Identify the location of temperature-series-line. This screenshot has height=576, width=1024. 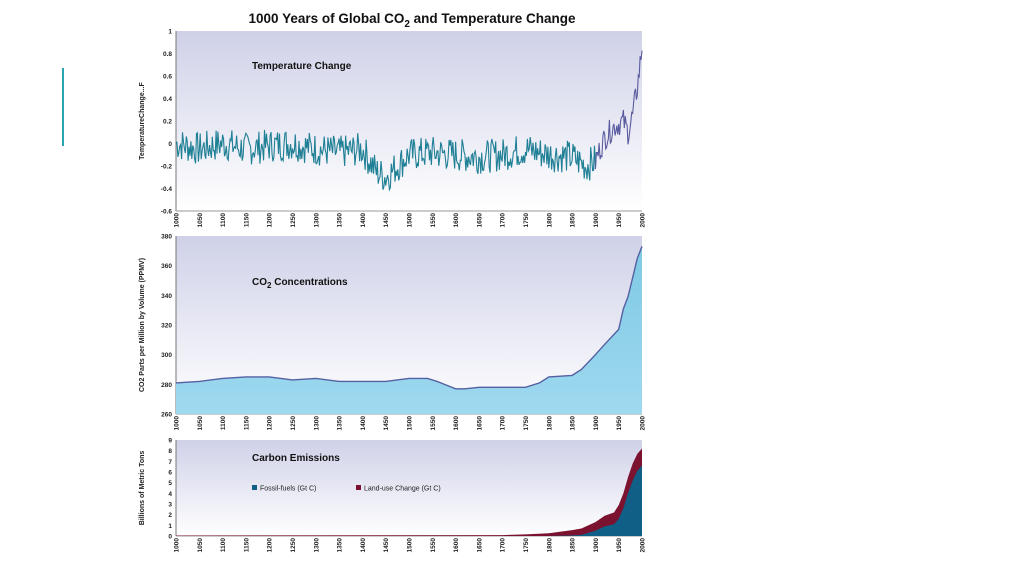
(386, 160).